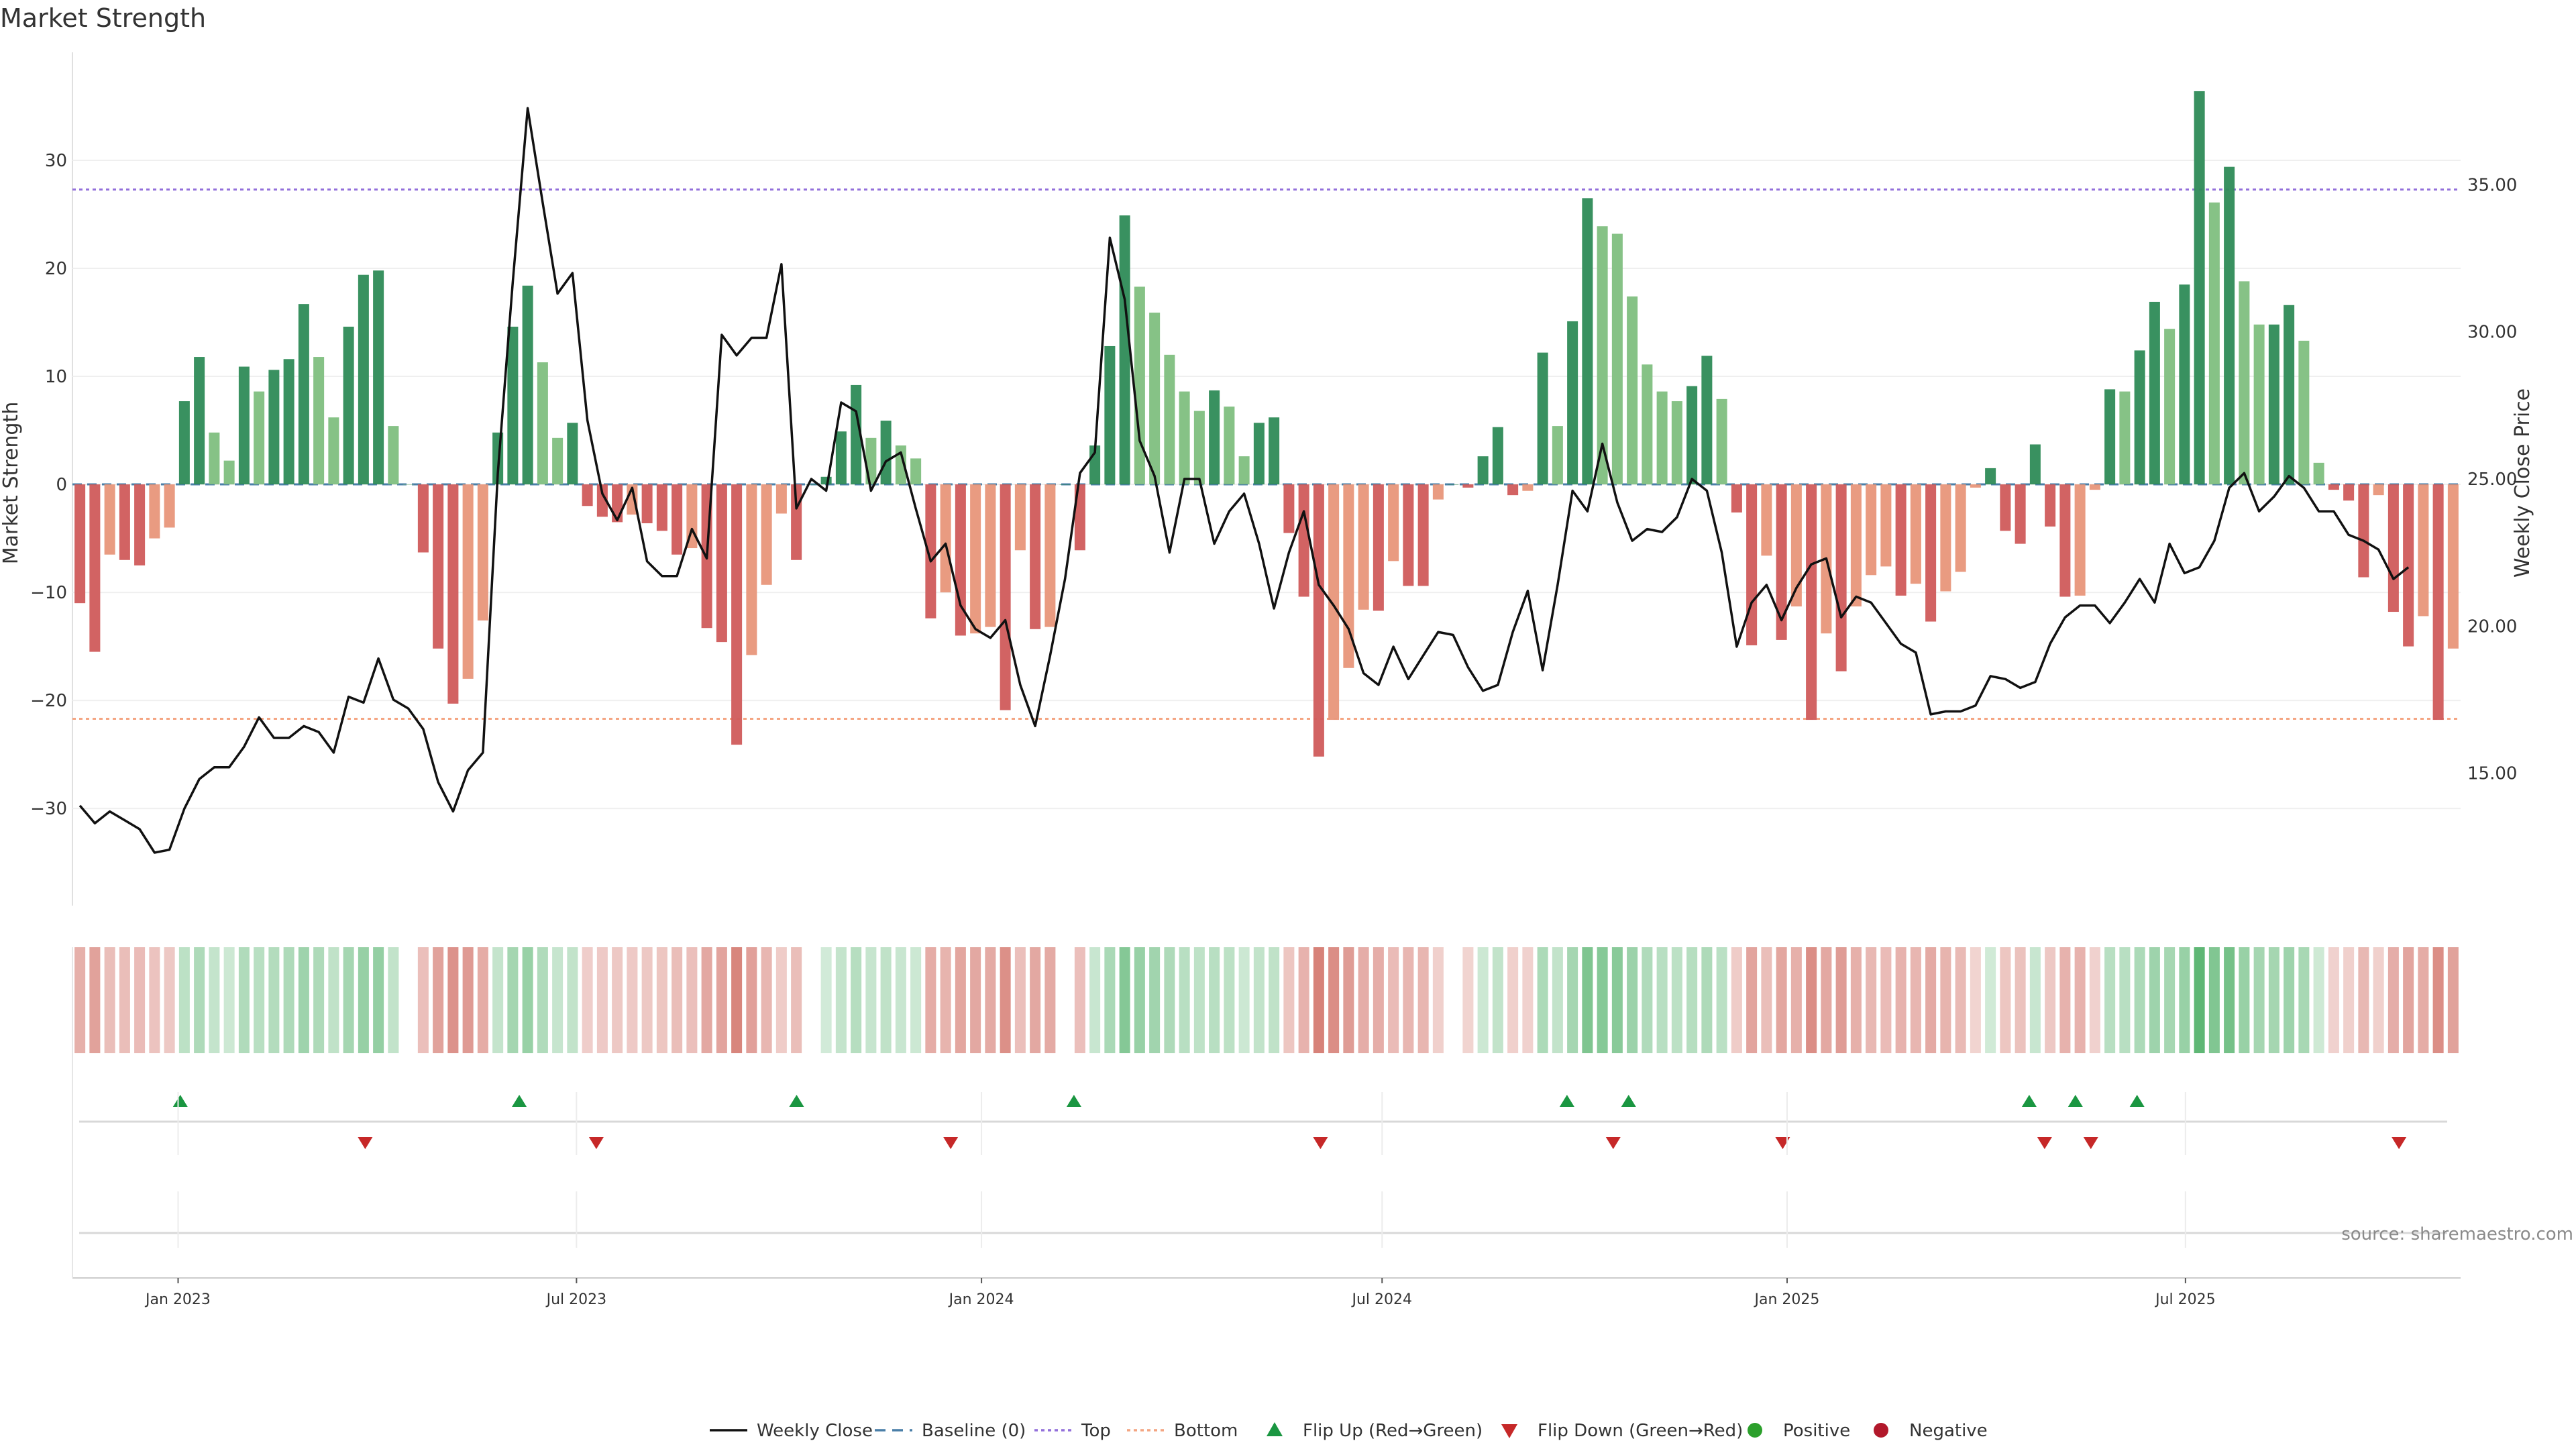 Image resolution: width=2576 pixels, height=1449 pixels. Describe the element at coordinates (1275, 1429) in the screenshot. I see `legend-swatch-triangle-up` at that location.